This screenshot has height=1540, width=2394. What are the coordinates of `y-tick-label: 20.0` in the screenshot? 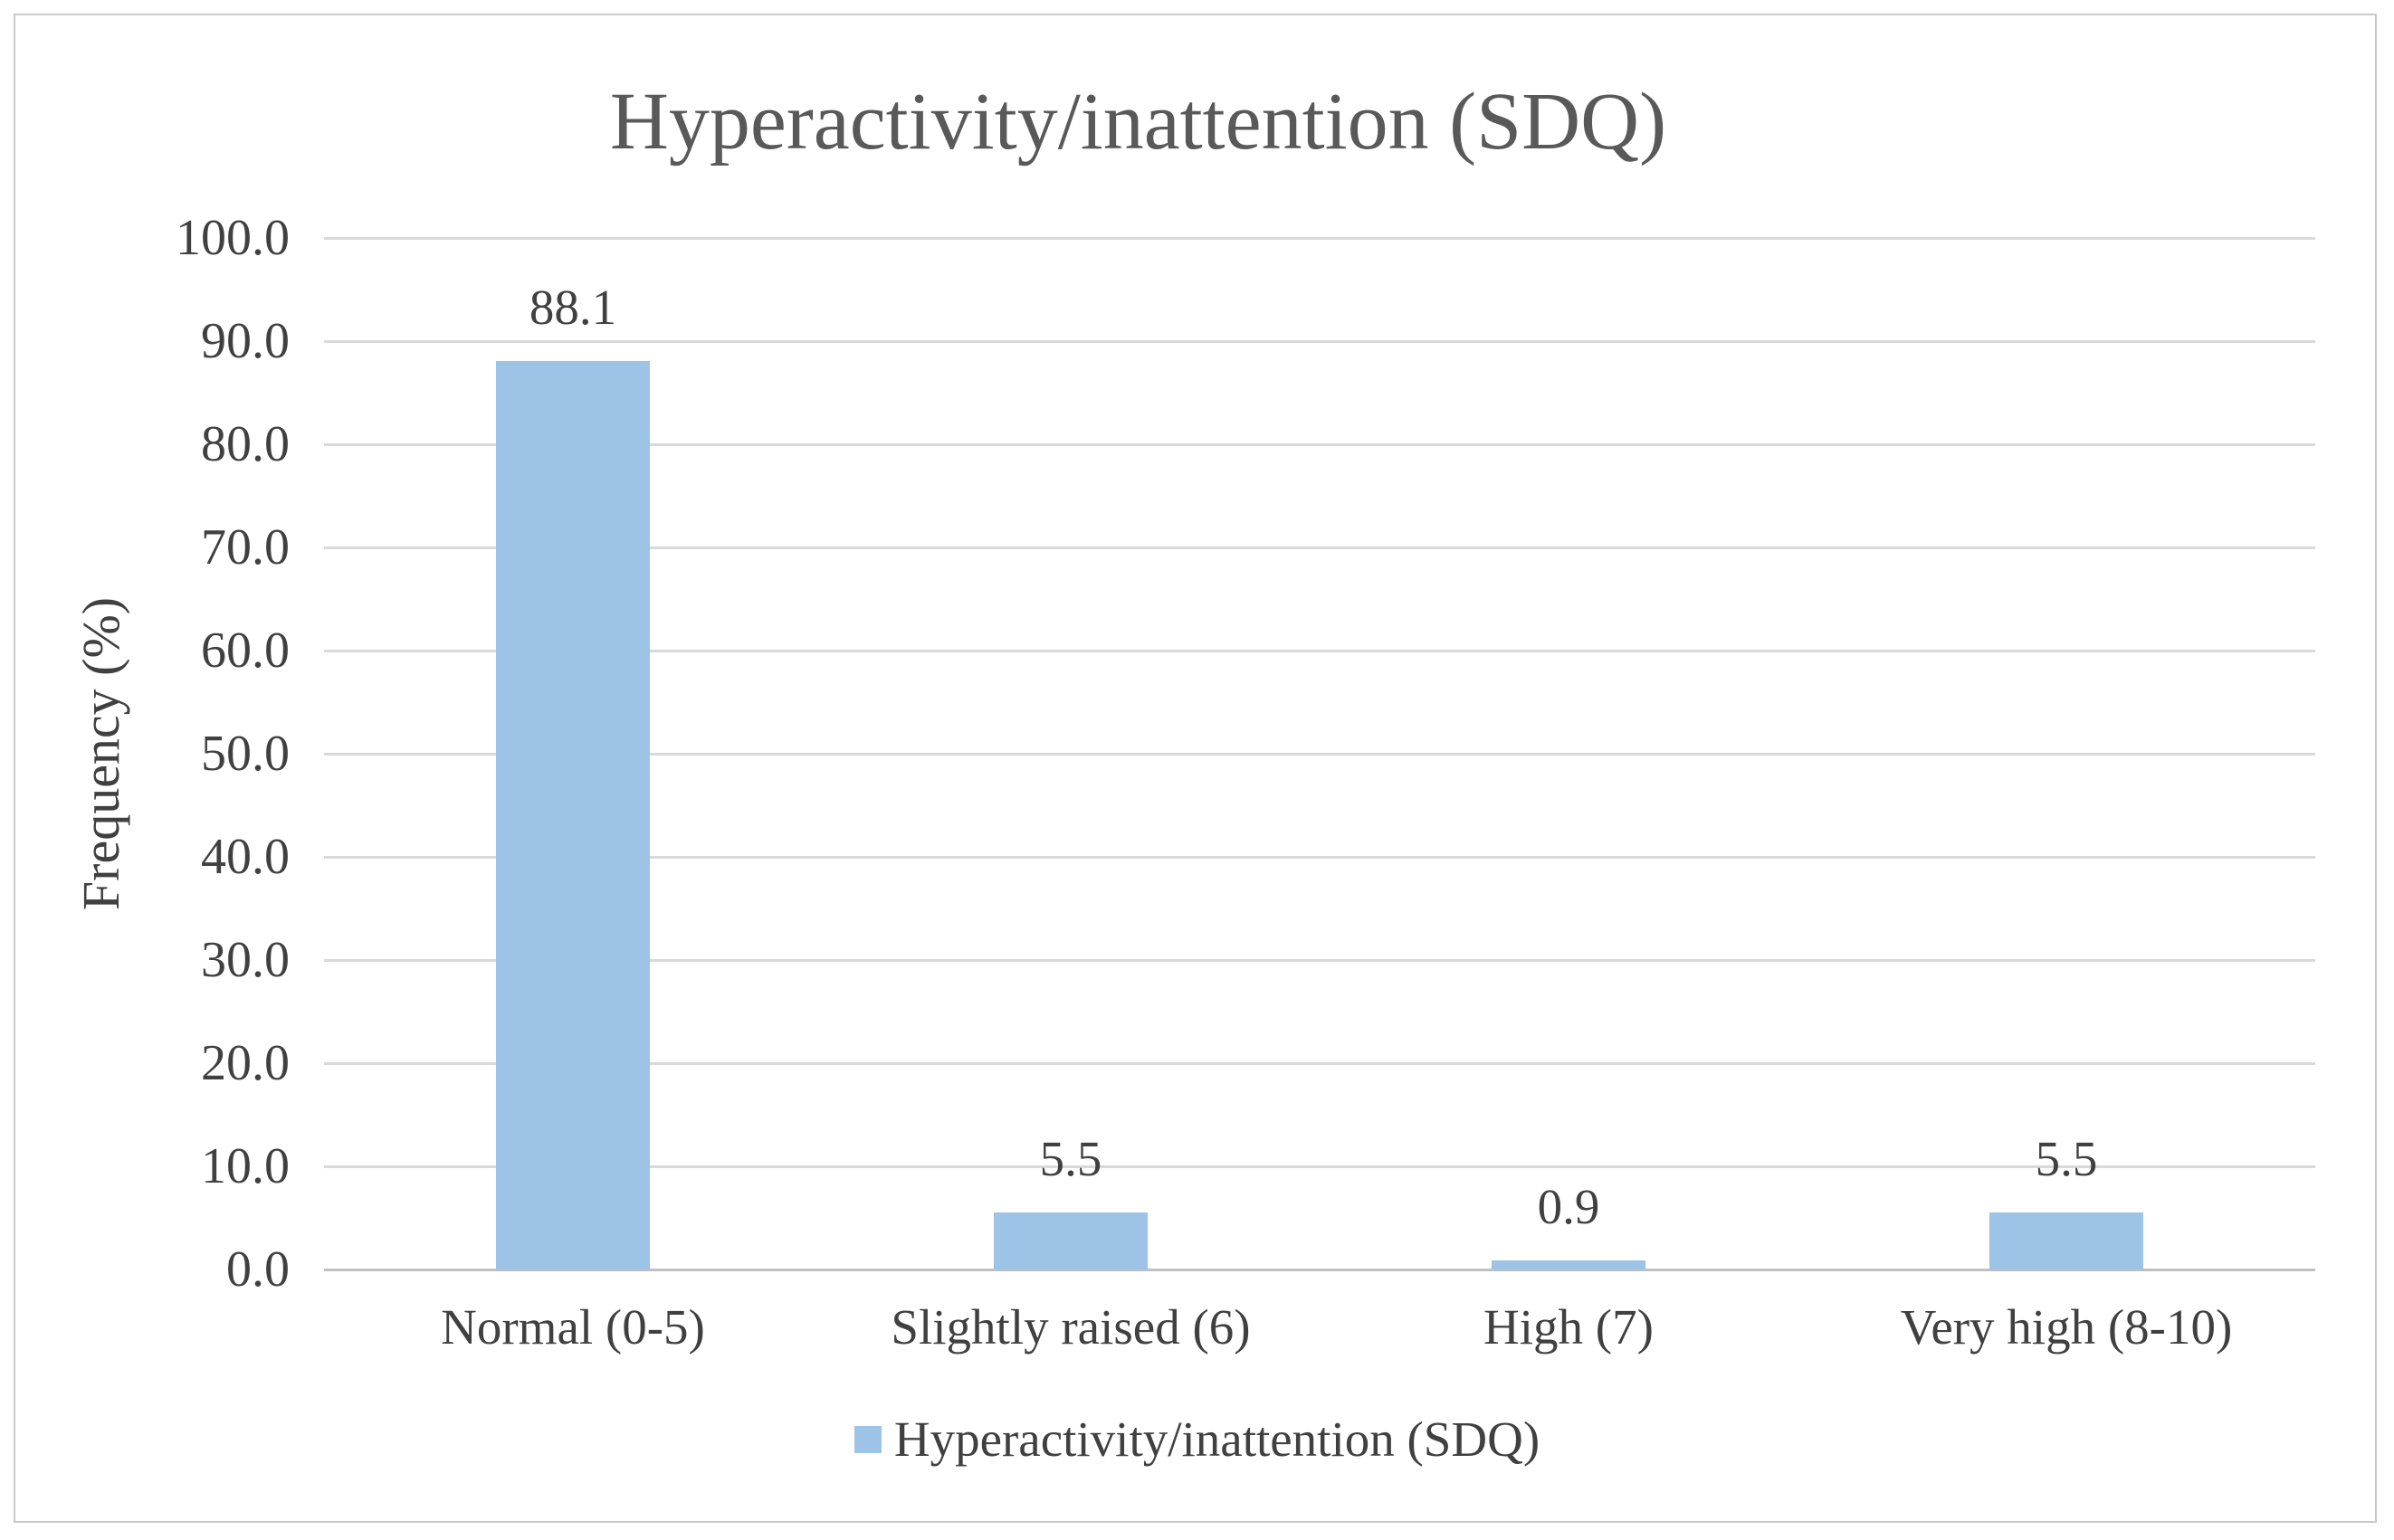 It's located at (245, 1063).